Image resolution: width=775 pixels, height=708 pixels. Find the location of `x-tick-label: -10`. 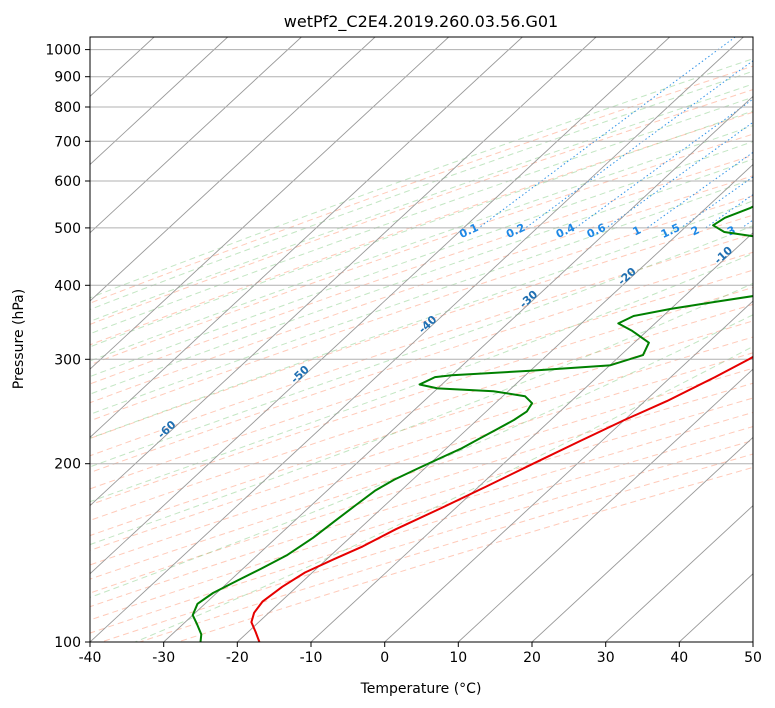

x-tick-label: -10 is located at coordinates (311, 658).